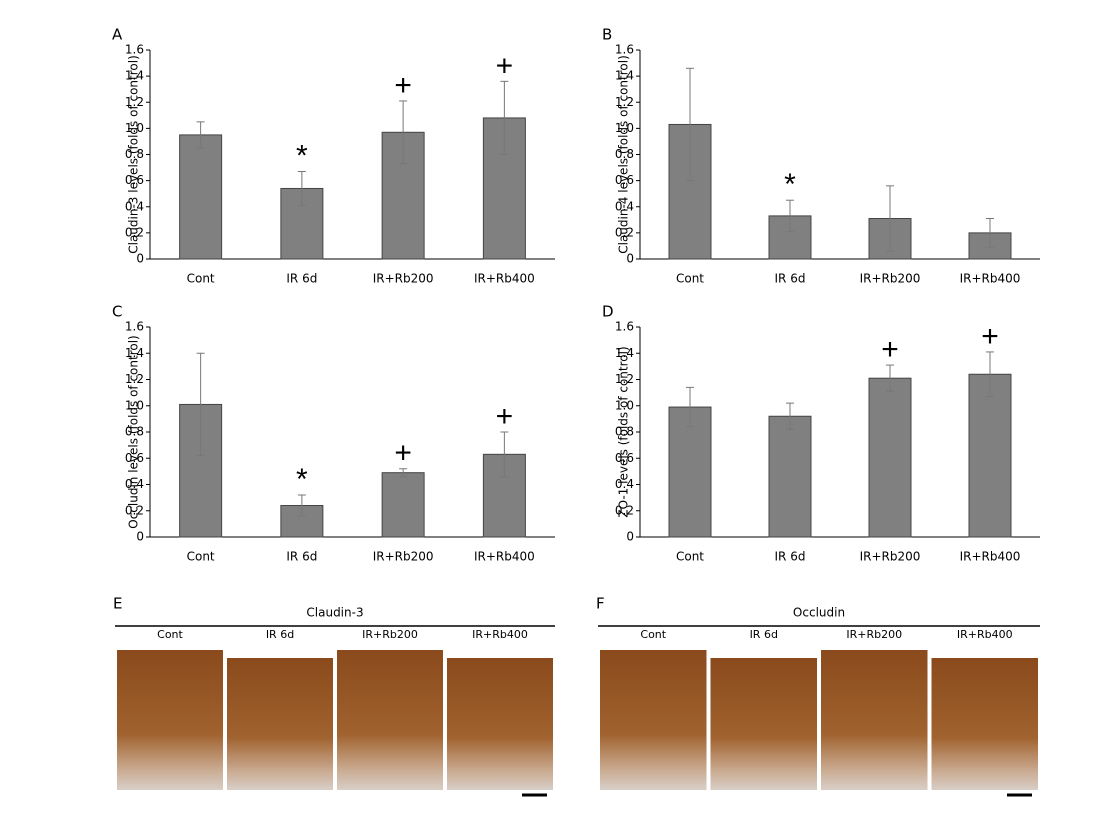 Image resolution: width=1102 pixels, height=827 pixels. I want to click on y-axis-label: Claudin-4 levels (folds of control), so click(624, 154).